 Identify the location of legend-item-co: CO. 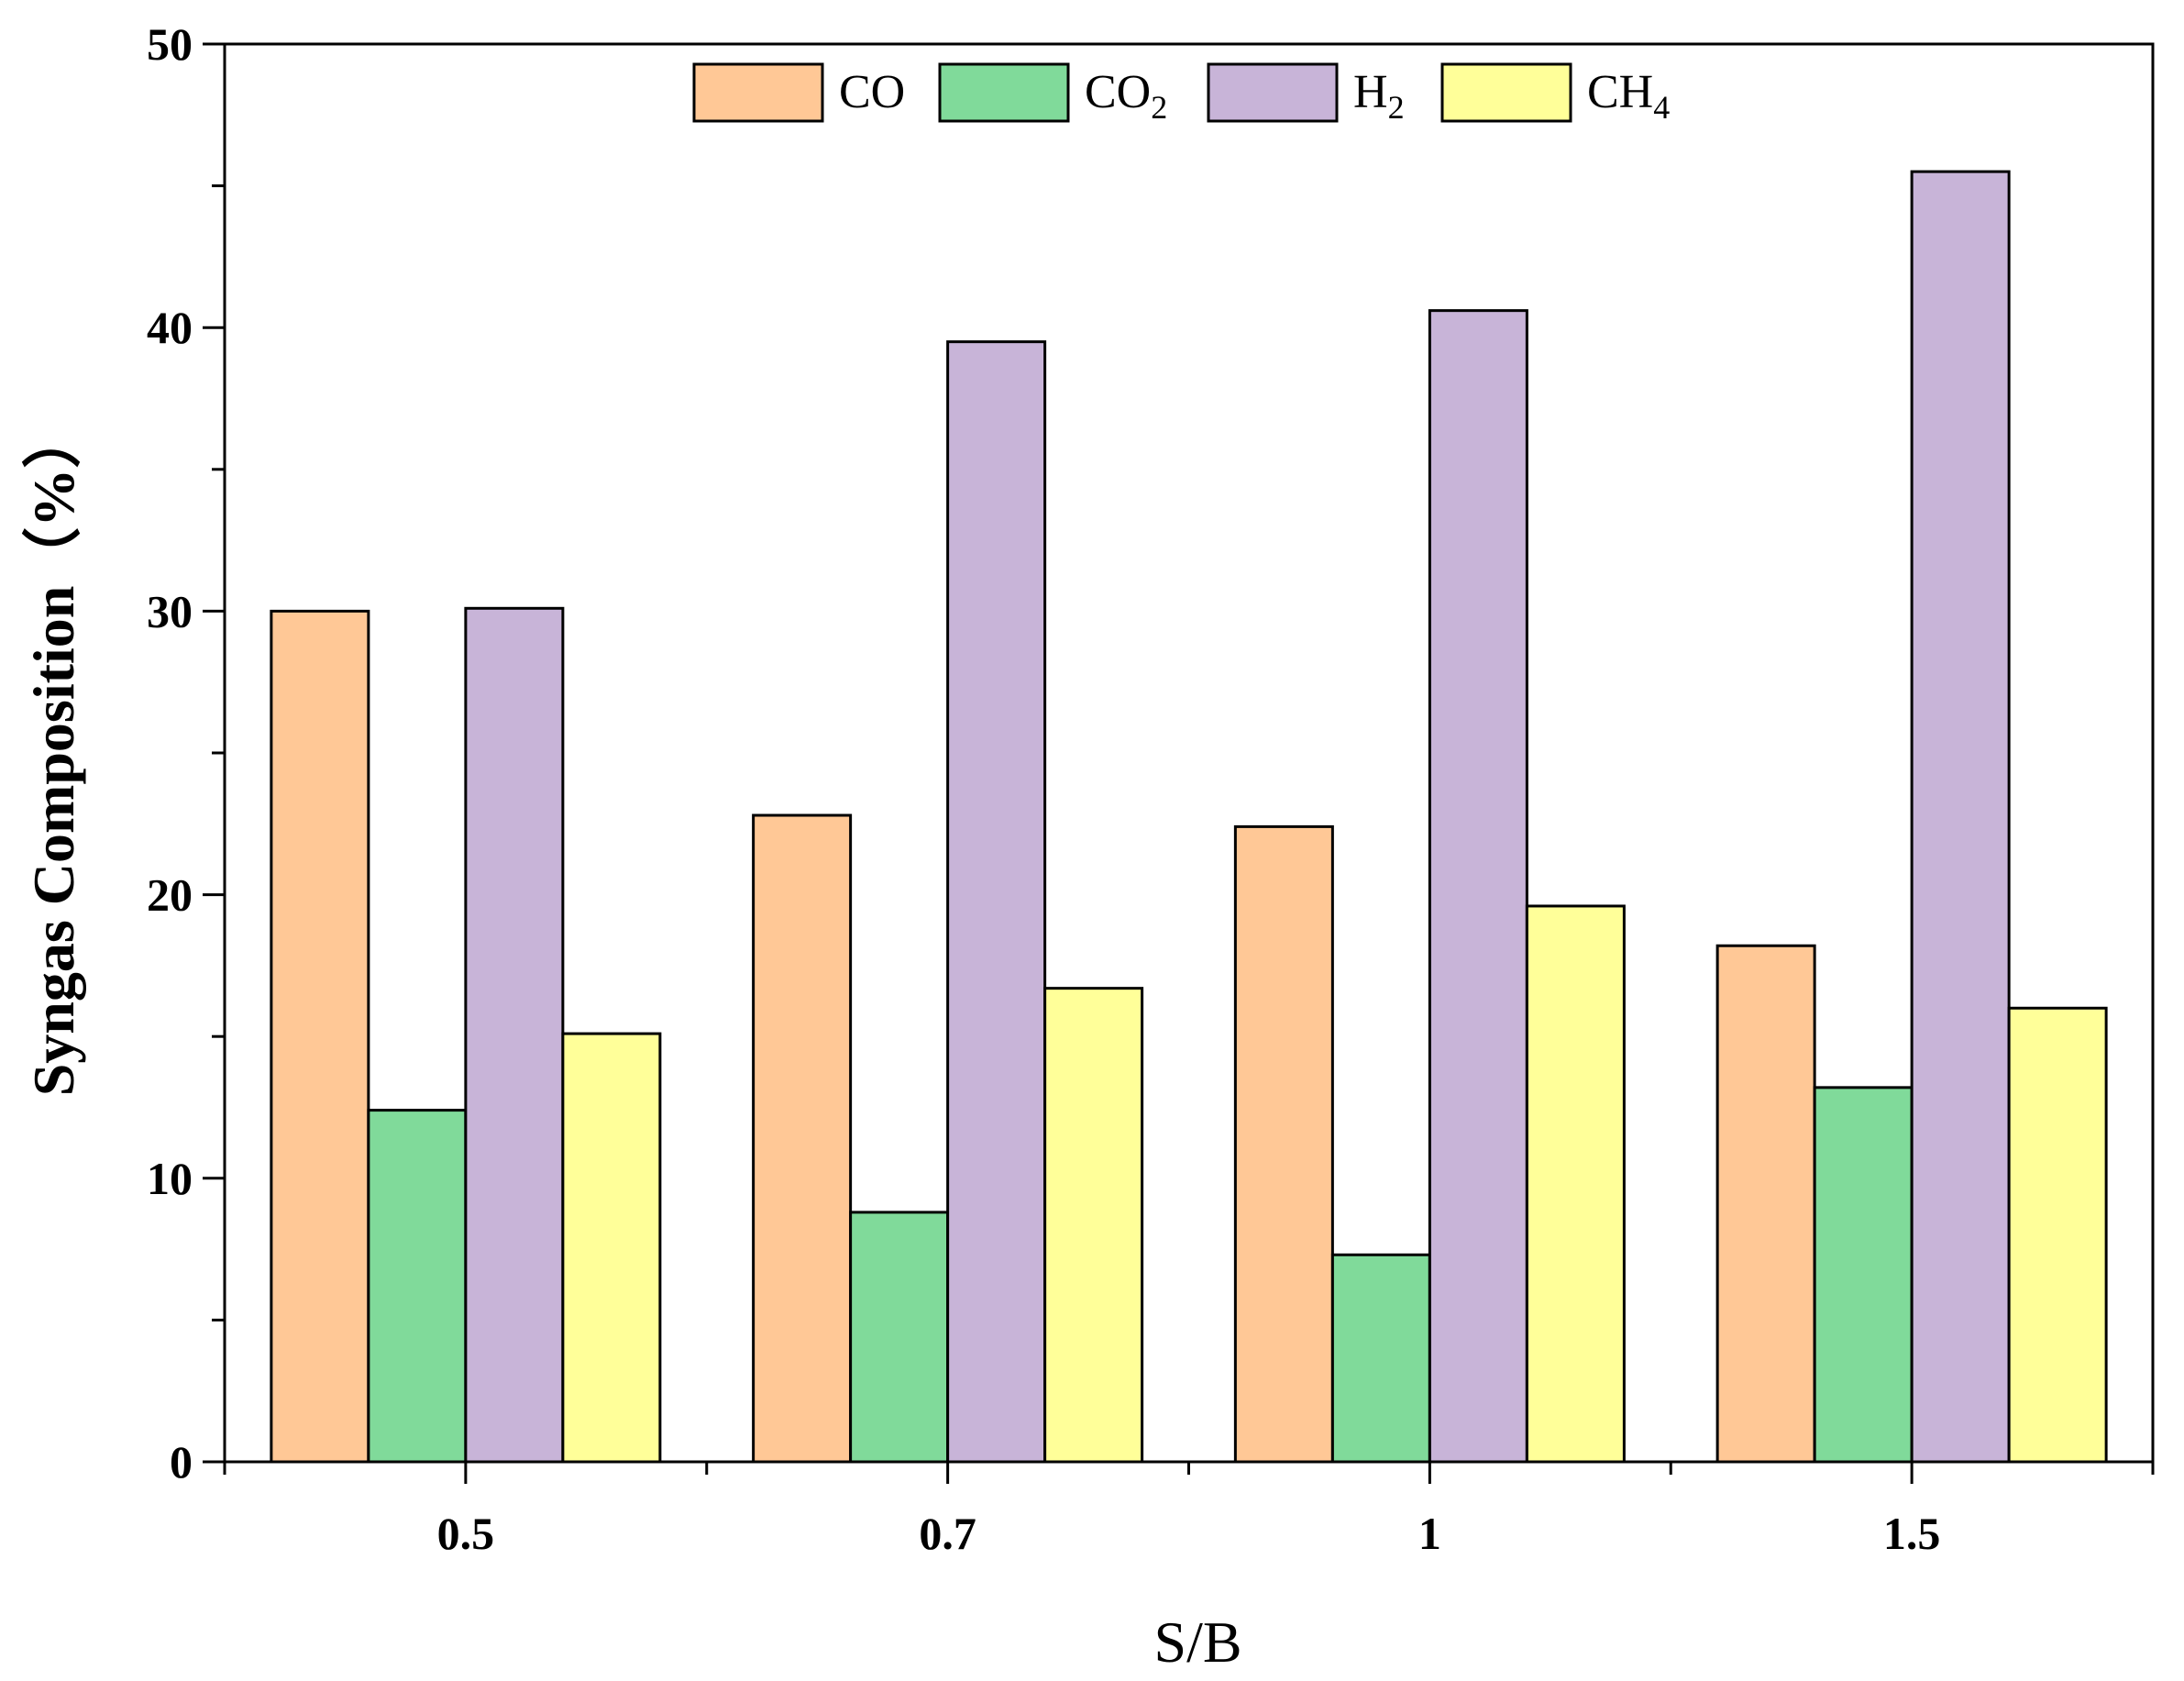
(798, 92).